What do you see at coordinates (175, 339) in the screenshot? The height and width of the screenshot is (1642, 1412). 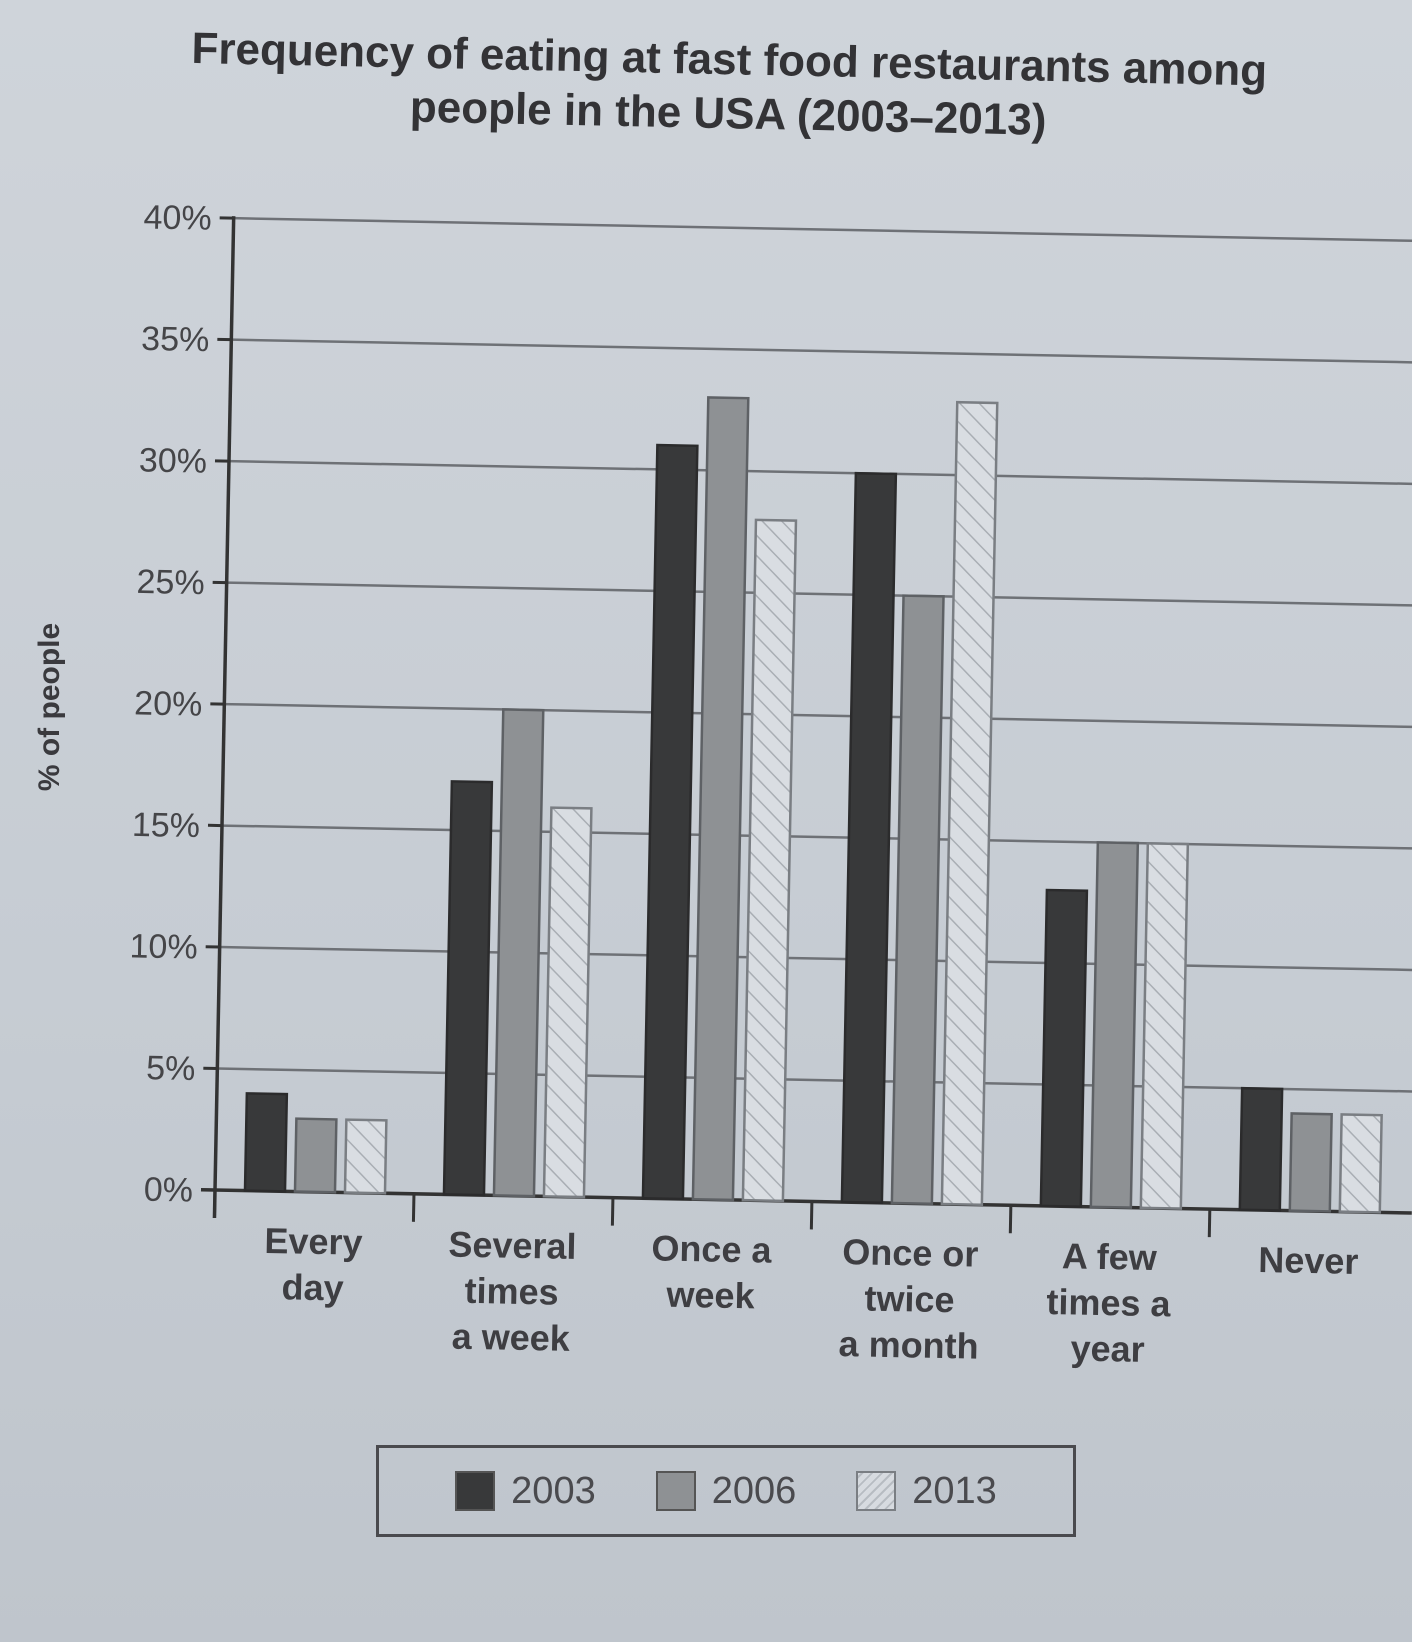 I see `y-tick-label: 35%` at bounding box center [175, 339].